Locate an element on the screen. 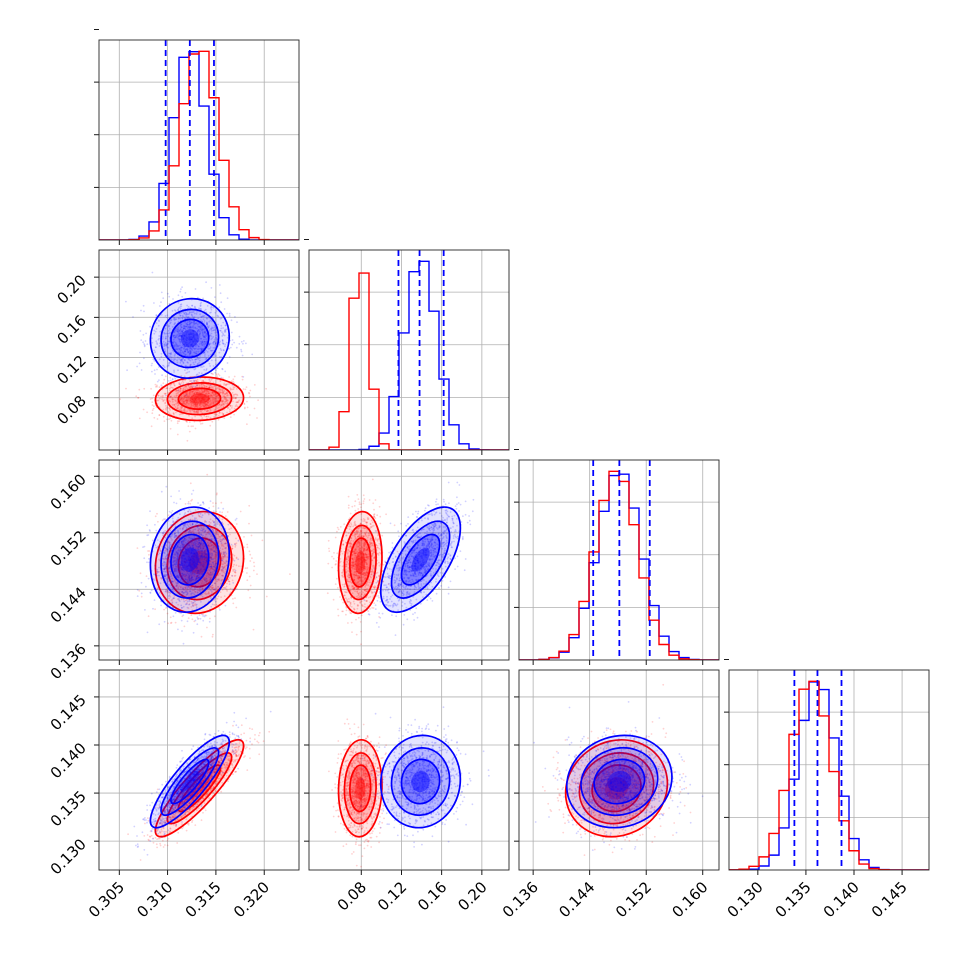 This screenshot has width=970, height=970. x-tick-label: 0.320 is located at coordinates (251, 899).